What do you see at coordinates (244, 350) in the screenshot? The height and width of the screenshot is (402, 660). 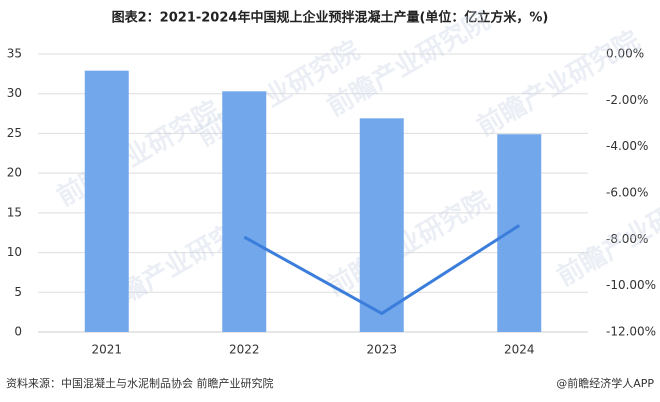 I see `x-tick-label: 2022` at bounding box center [244, 350].